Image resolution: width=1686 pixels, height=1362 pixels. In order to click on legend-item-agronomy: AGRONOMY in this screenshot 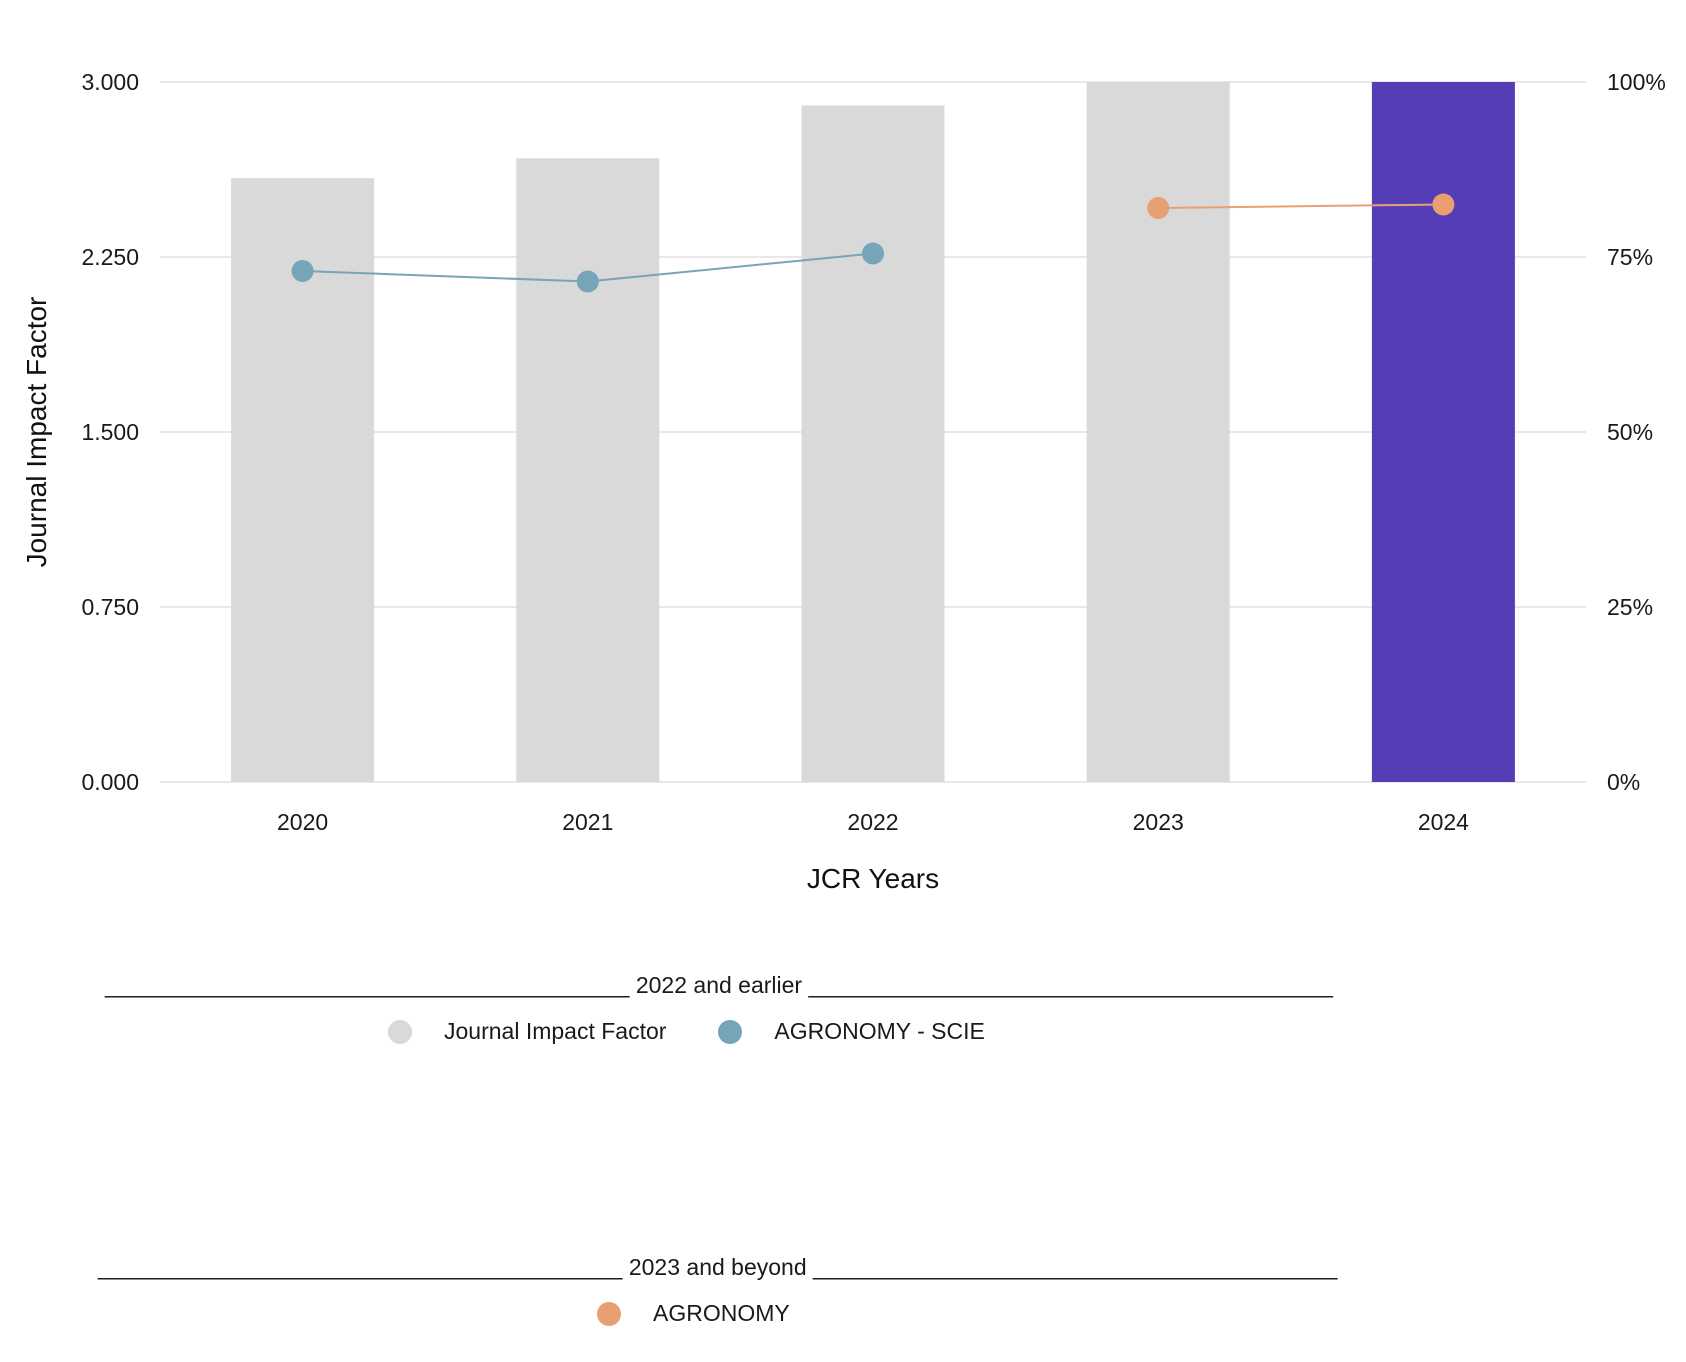, I will do `click(693, 1313)`.